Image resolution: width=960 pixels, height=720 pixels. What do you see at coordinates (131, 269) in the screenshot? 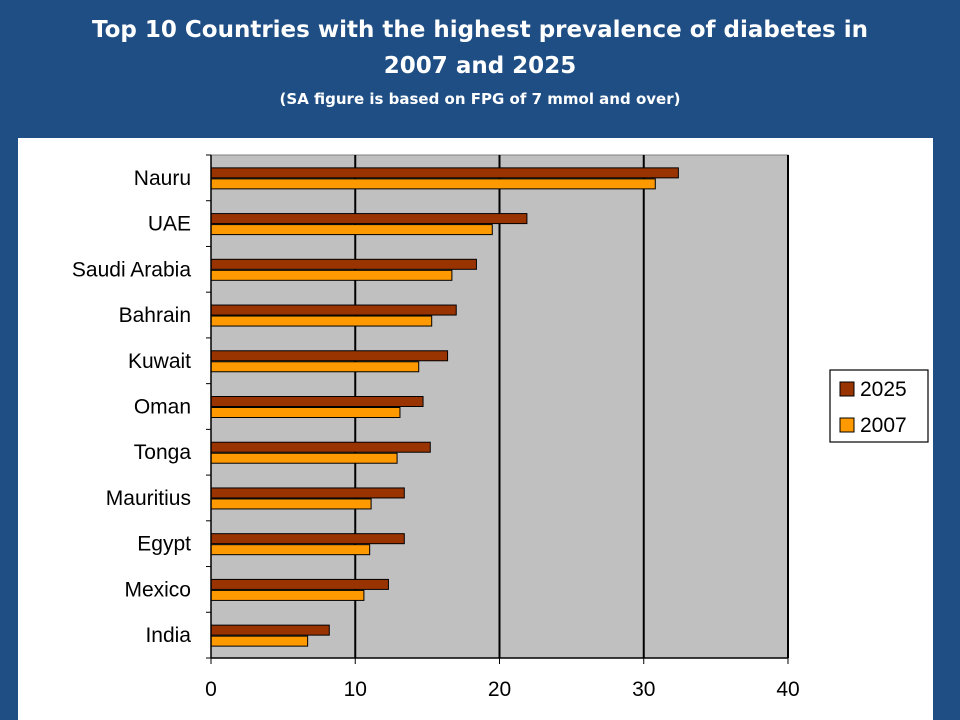
I see `category-label-saudi-arabia: Saudi Arabia` at bounding box center [131, 269].